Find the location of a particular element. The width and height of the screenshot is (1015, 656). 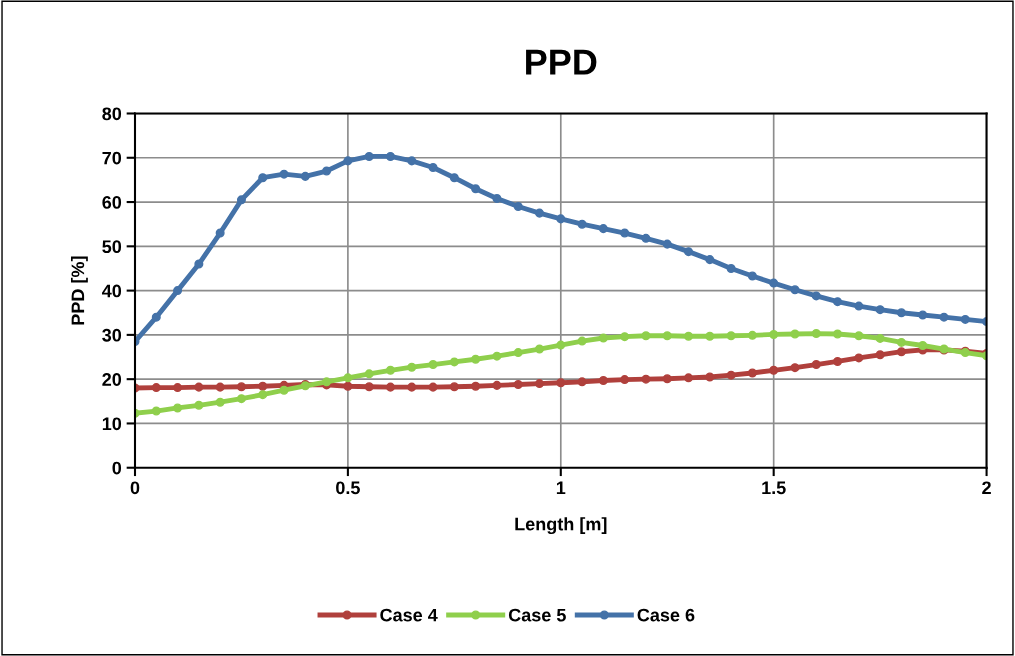

x-axis-title: Length [m] is located at coordinates (561, 526).